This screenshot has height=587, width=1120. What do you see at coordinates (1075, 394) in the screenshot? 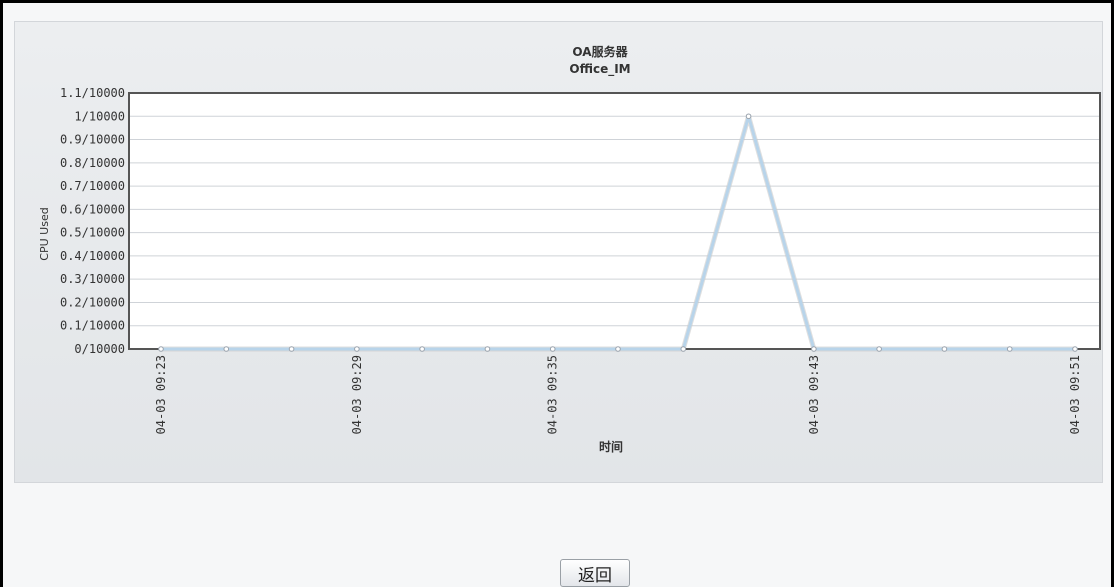
I see `x-tick-label: 04-03 09:51` at bounding box center [1075, 394].